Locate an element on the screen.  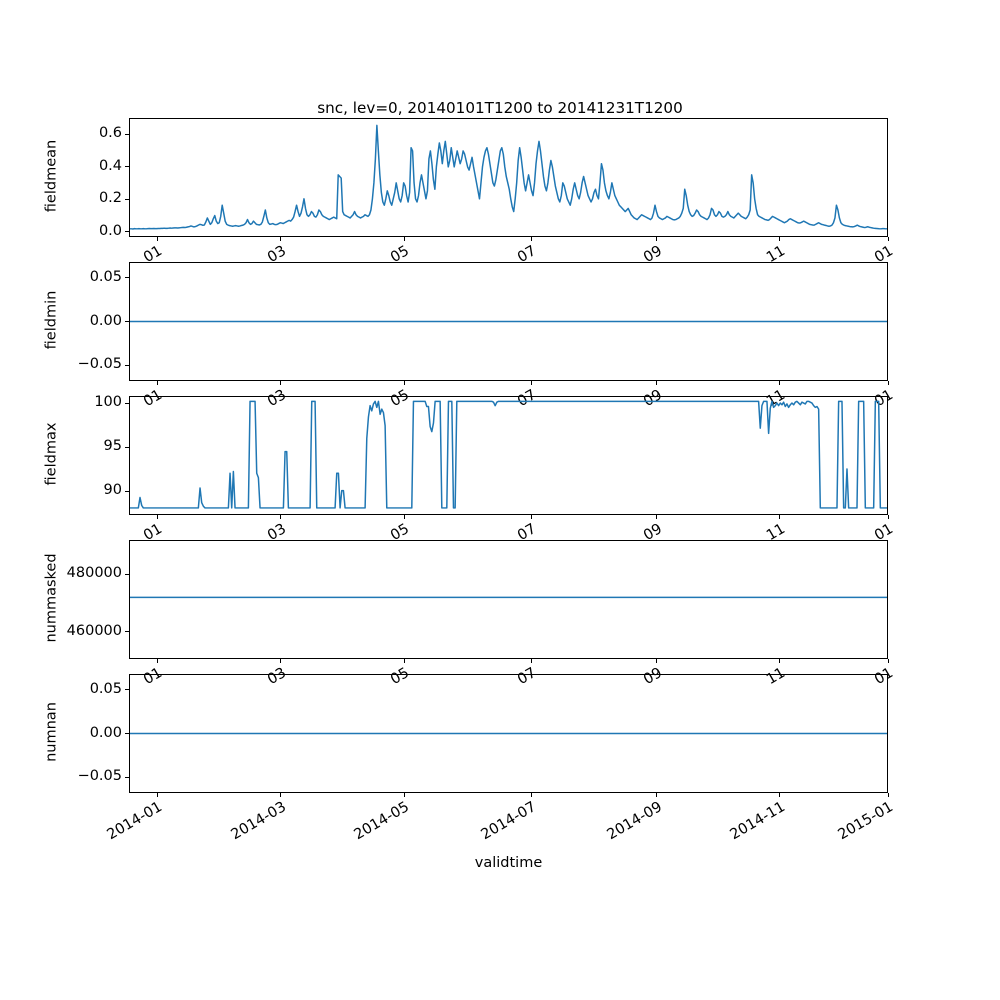
axes-panel-fieldmean is located at coordinates (508, 177).